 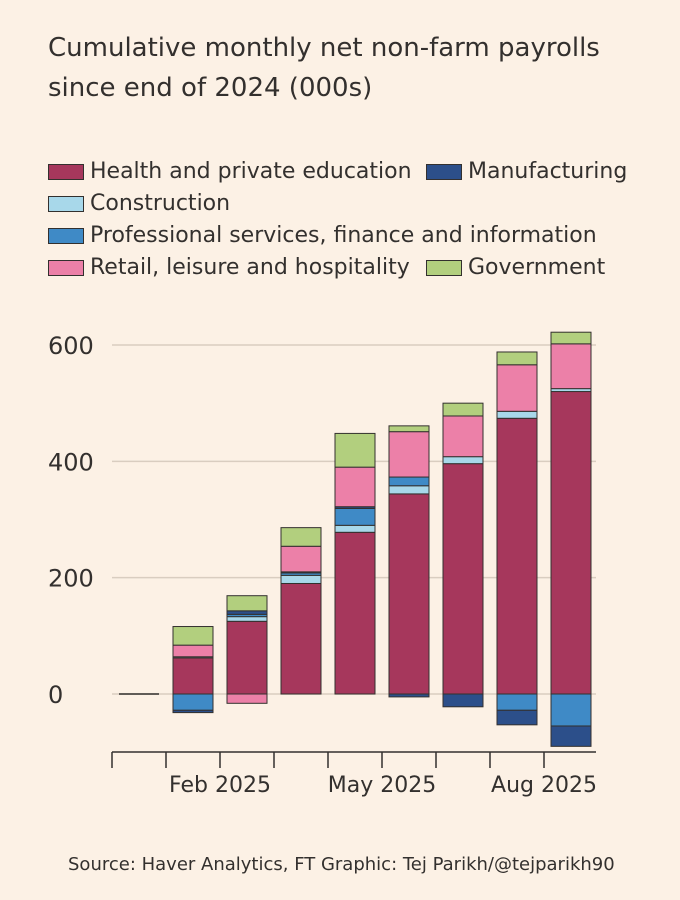 What do you see at coordinates (382, 785) in the screenshot?
I see `x-tick-label: May 2025` at bounding box center [382, 785].